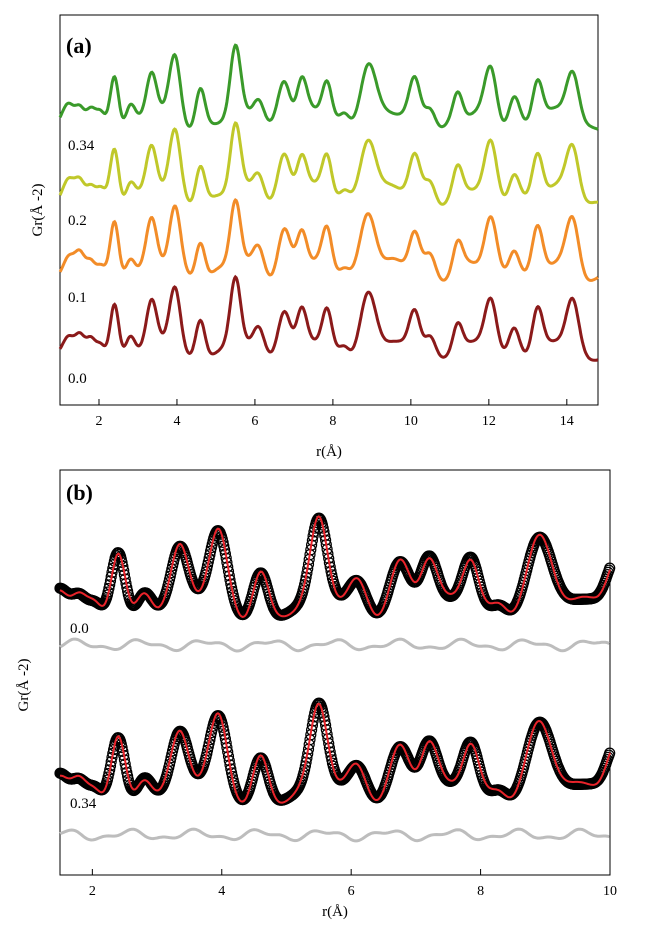 The image size is (654, 926). Describe the element at coordinates (98, 421) in the screenshot. I see `panel-a-x-tick-label: 2` at that location.